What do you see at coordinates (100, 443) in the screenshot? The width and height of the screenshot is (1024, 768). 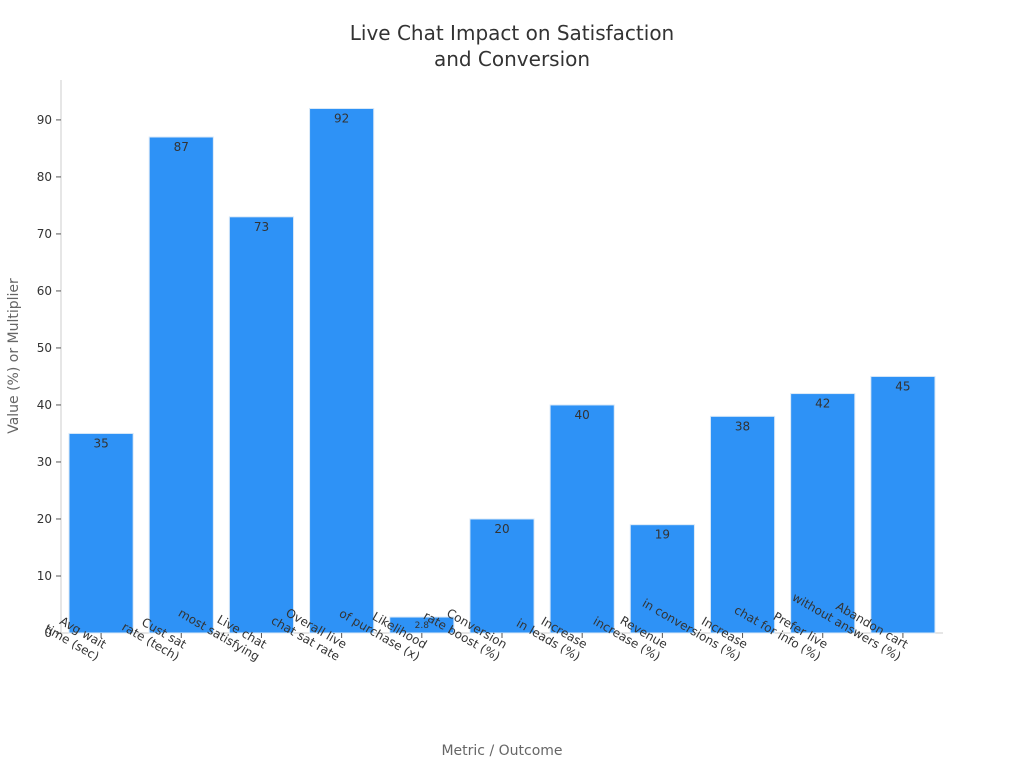 I see `bar-value-label: 35` at bounding box center [100, 443].